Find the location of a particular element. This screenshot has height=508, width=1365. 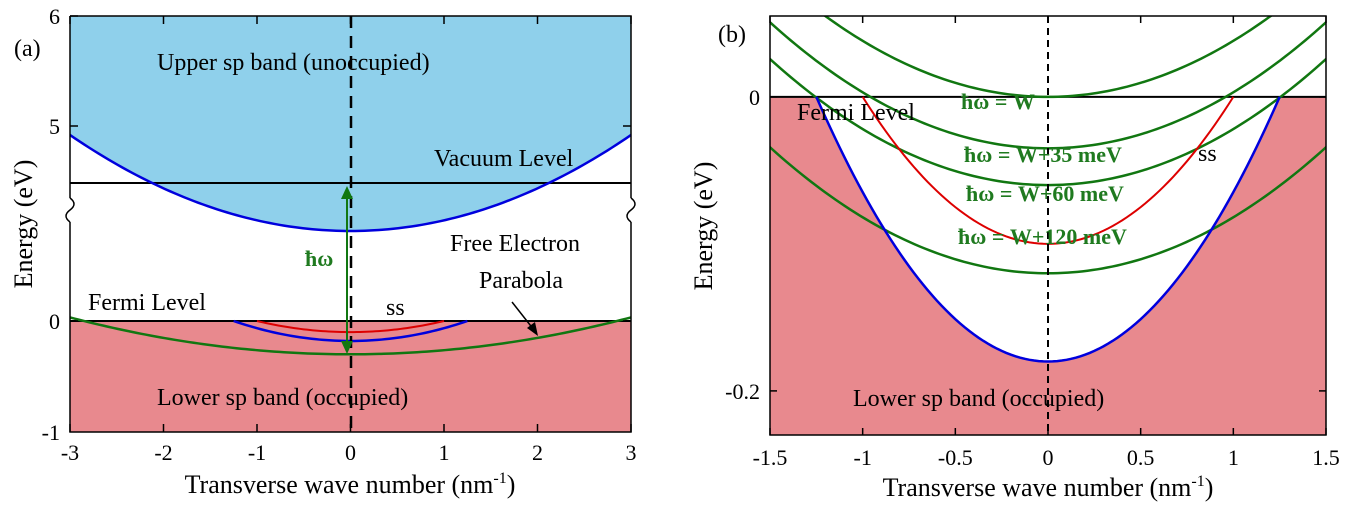

free-electron-parabola-curve is located at coordinates (350, 336).